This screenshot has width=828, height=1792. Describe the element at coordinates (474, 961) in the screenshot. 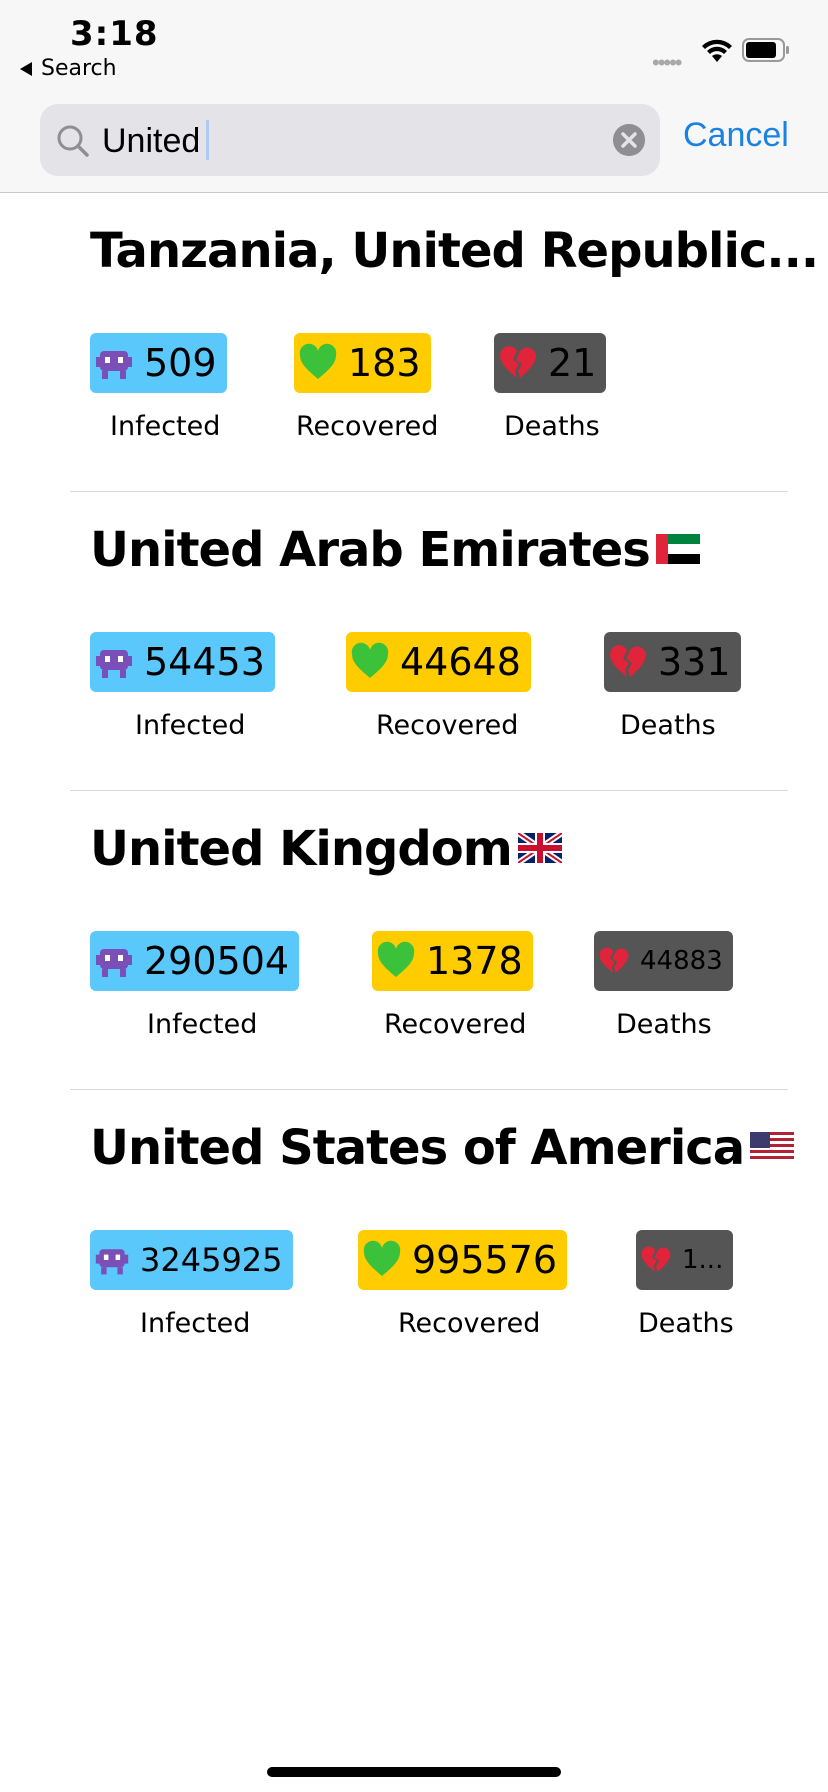

I see `recovered-count: 1378` at that location.